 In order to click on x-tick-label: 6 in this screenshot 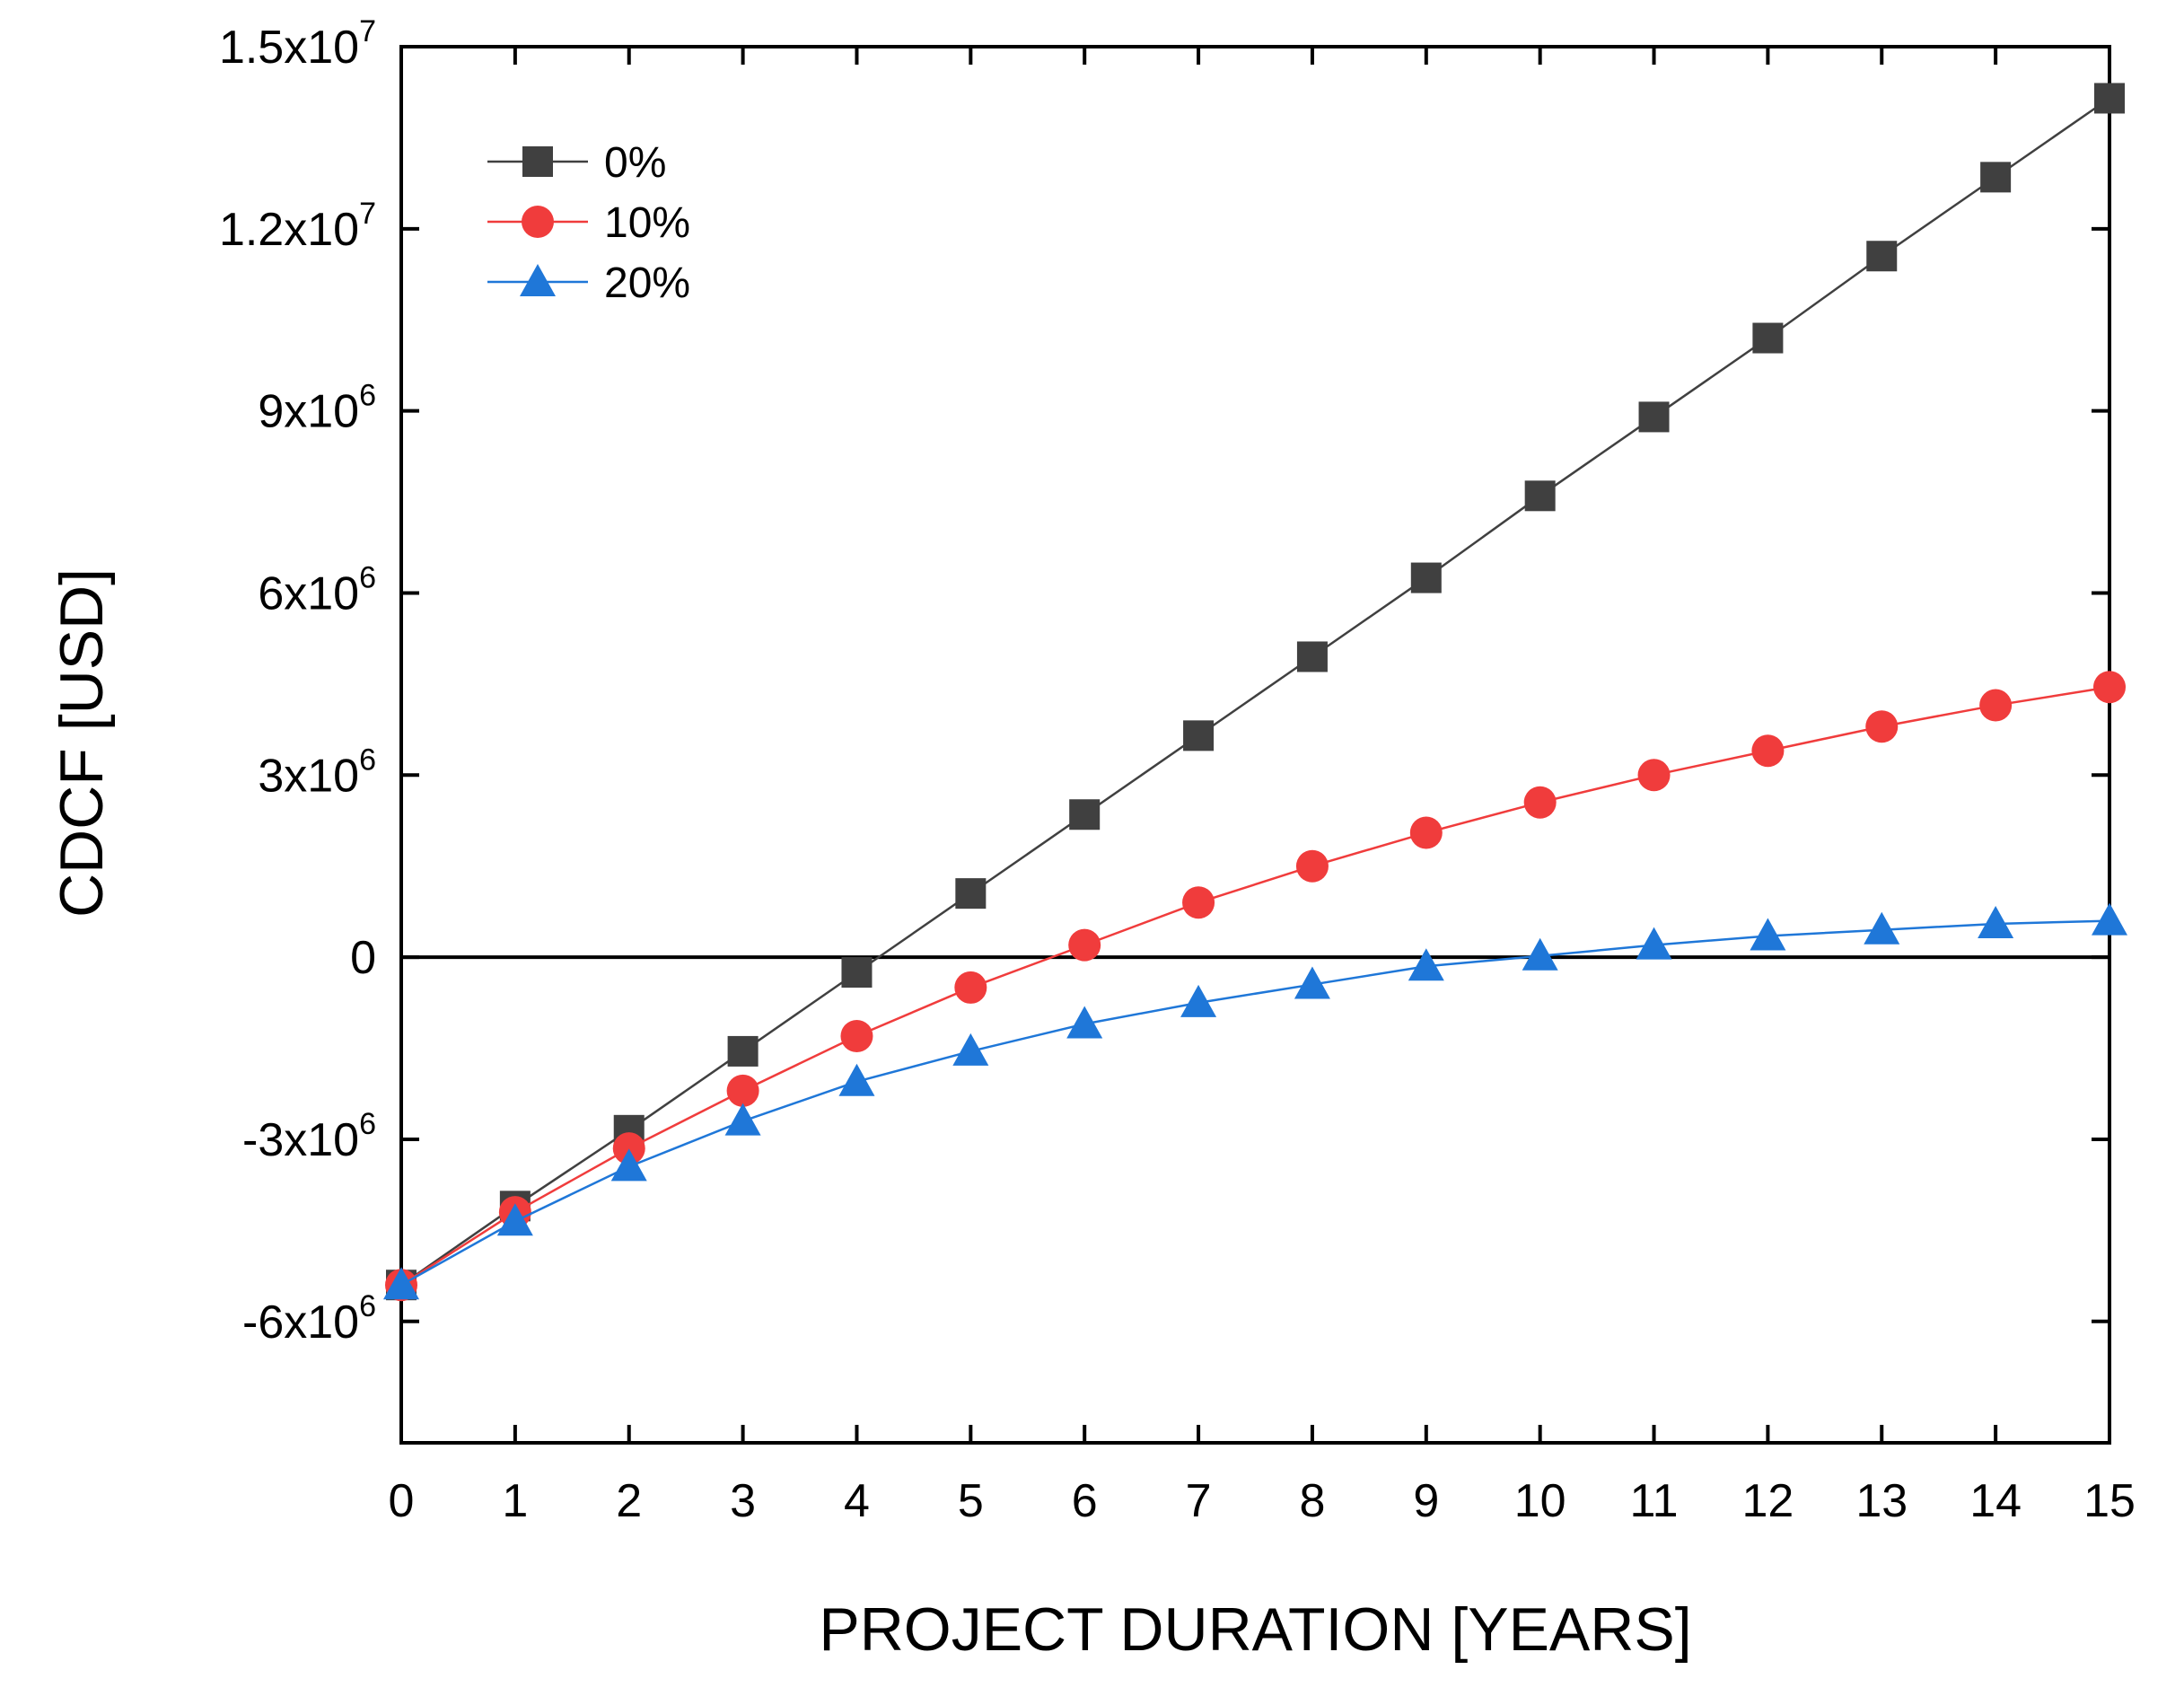, I will do `click(1085, 1501)`.